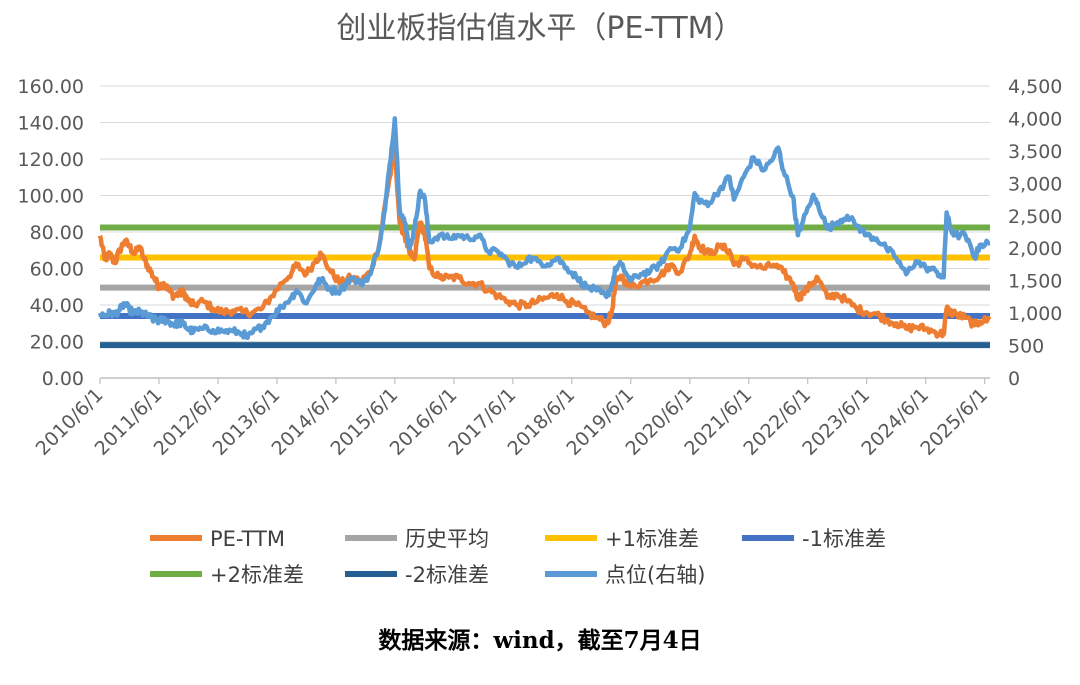 The image size is (1080, 685). Describe the element at coordinates (257, 575) in the screenshot. I see `legend-label: +2标准差` at that location.